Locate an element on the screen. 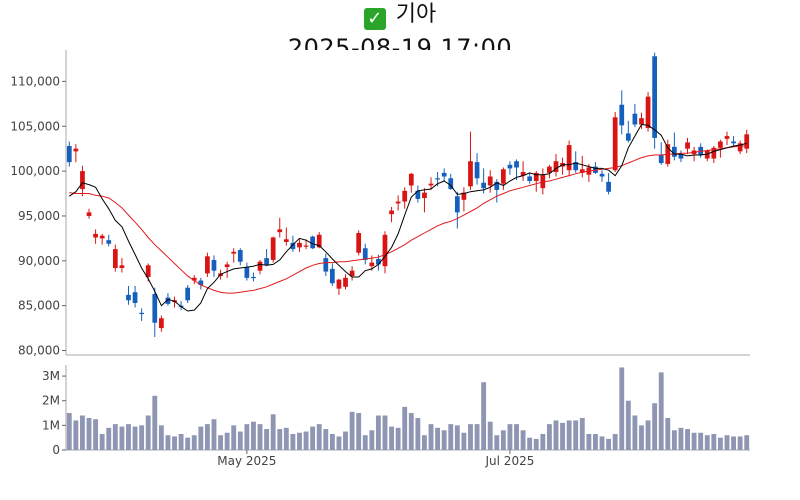 This screenshot has height=500, width=800. price-y-tick-label: 80,000 is located at coordinates (39, 351).